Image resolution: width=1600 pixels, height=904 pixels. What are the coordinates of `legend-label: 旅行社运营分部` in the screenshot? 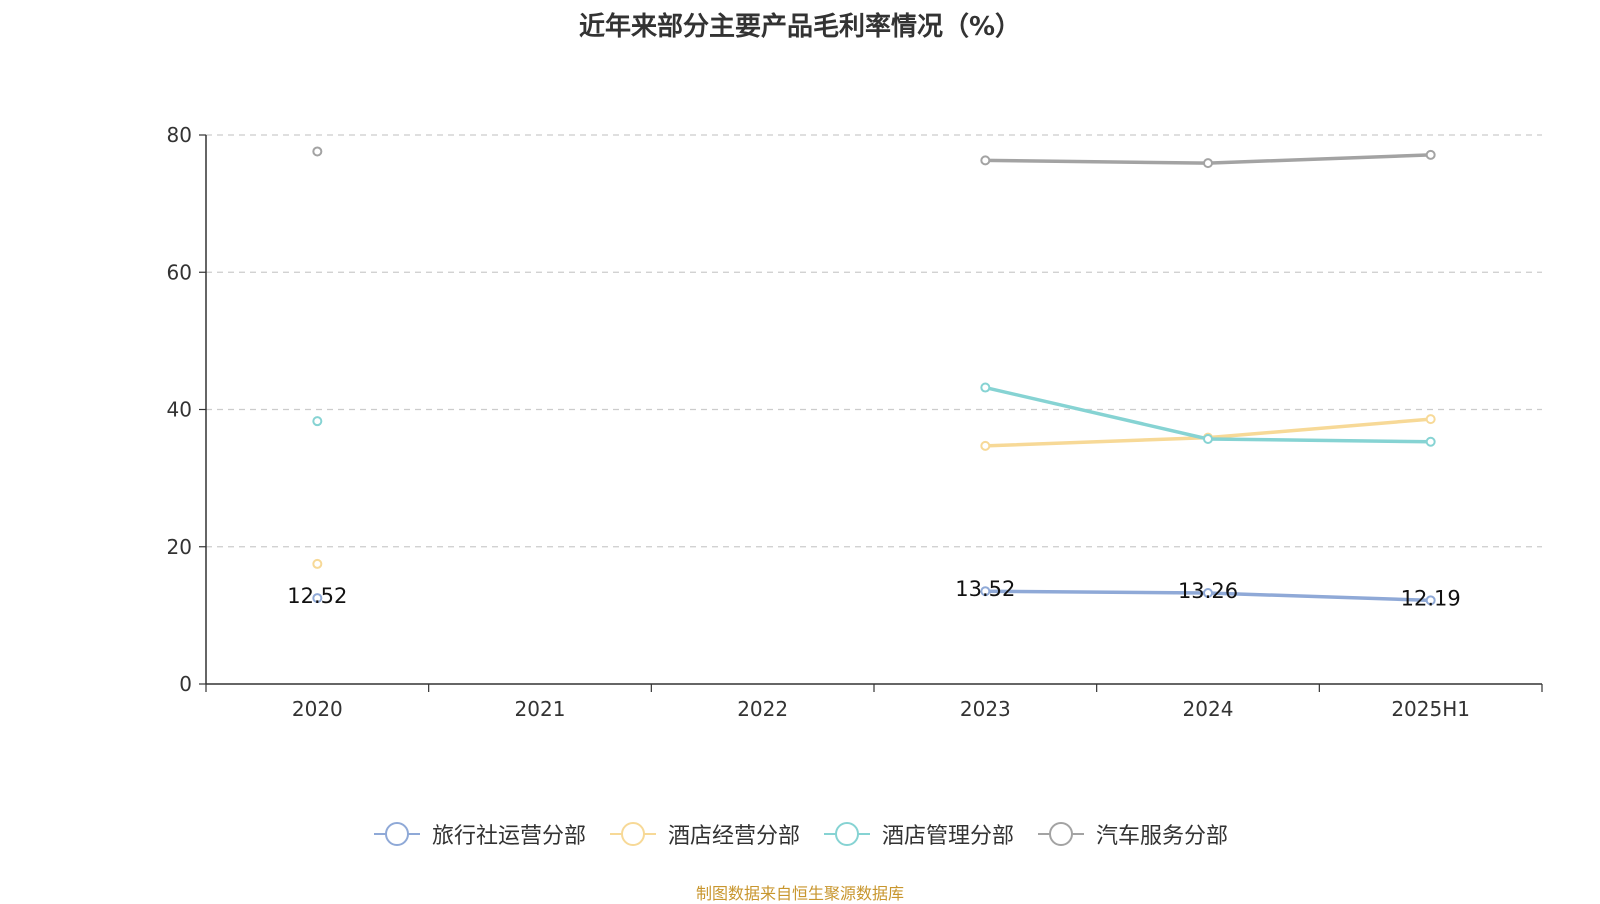 It's located at (508, 836).